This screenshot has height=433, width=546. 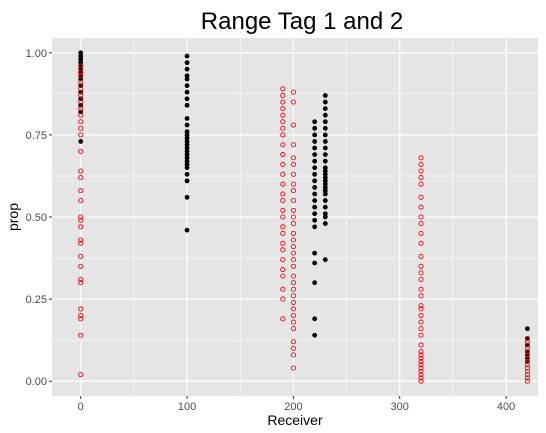 What do you see at coordinates (36, 382) in the screenshot?
I see `y-tick-label: 0.00` at bounding box center [36, 382].